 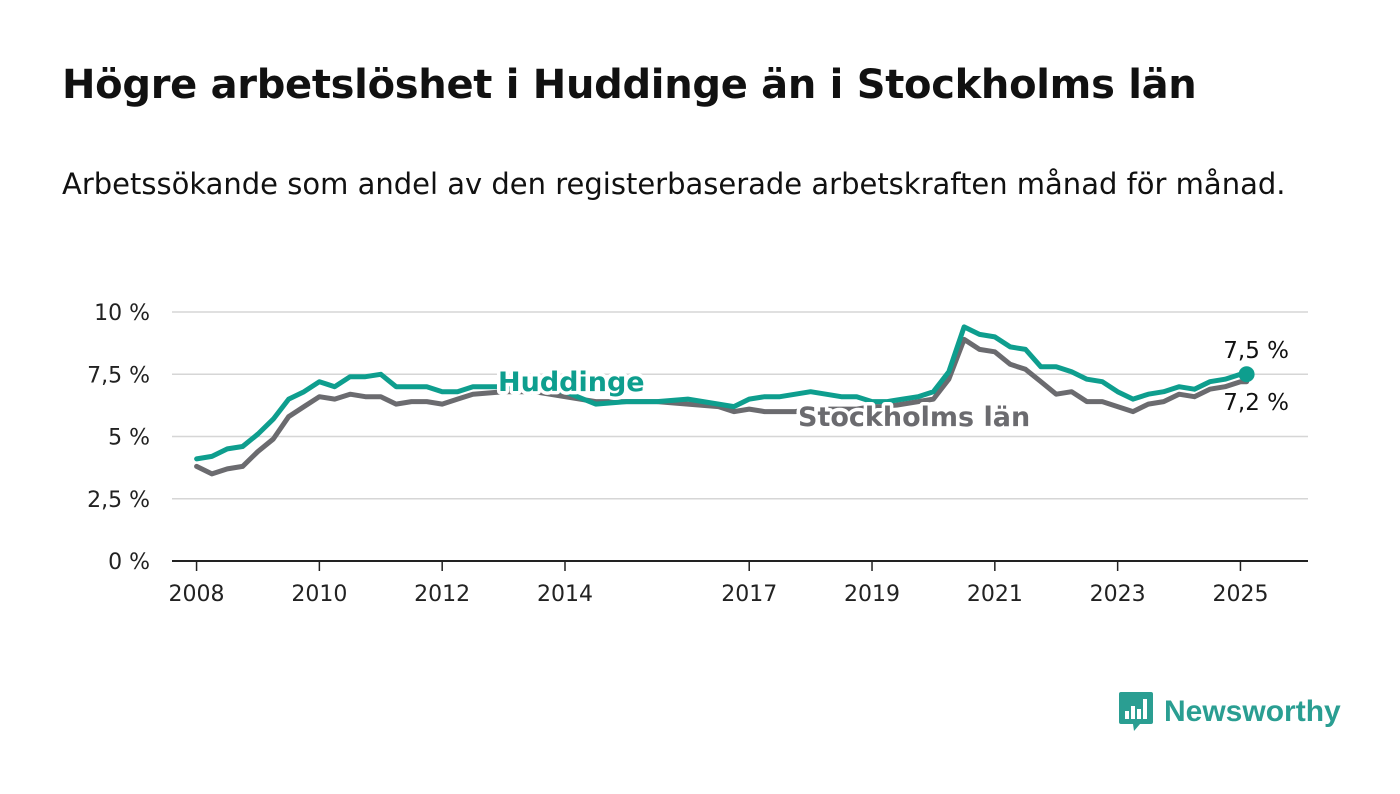 I want to click on series-line-huddinge, so click(x=722, y=393).